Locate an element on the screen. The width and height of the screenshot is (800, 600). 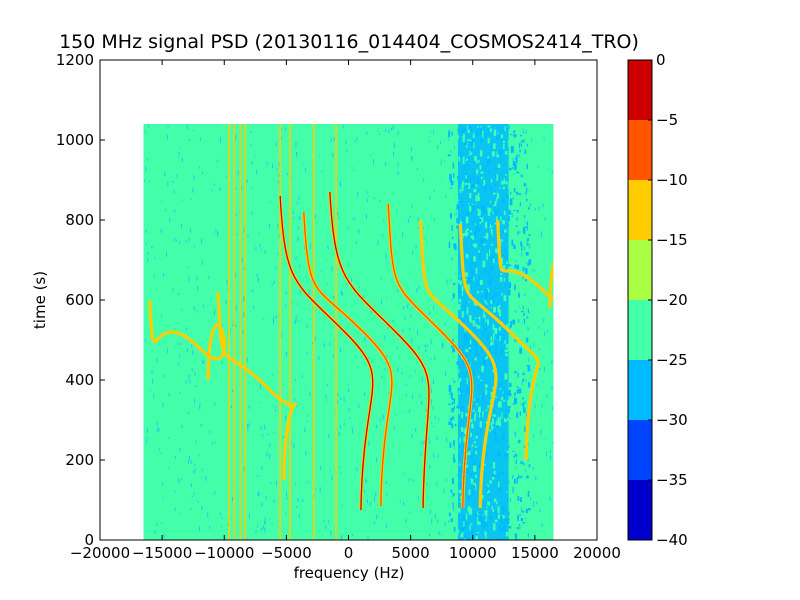
x-tick-label: 10000 is located at coordinates (473, 553).